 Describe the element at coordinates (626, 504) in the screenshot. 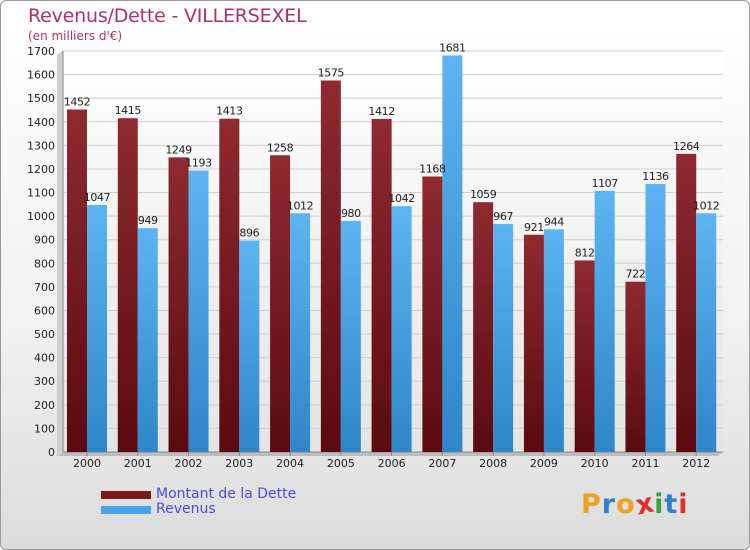

I see `logo-letter: o` at that location.